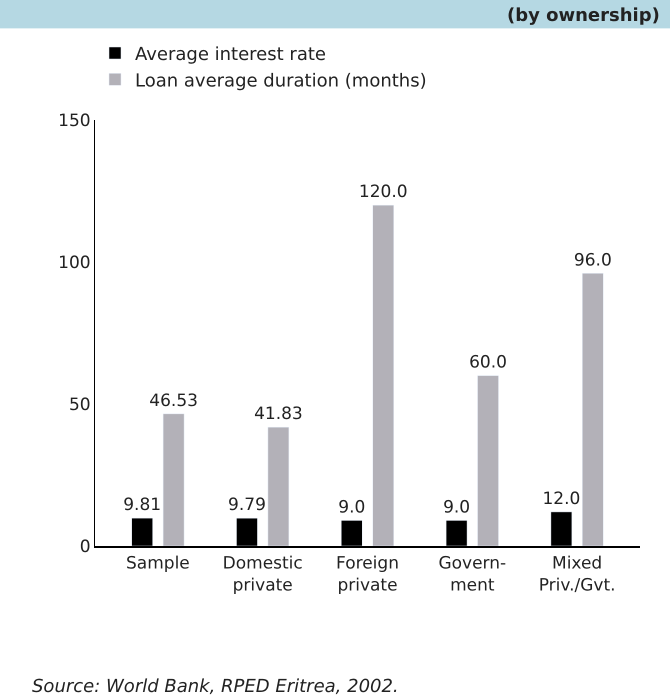 The image size is (670, 696). Describe the element at coordinates (472, 574) in the screenshot. I see `x-tick-label: Govern- ment` at that location.